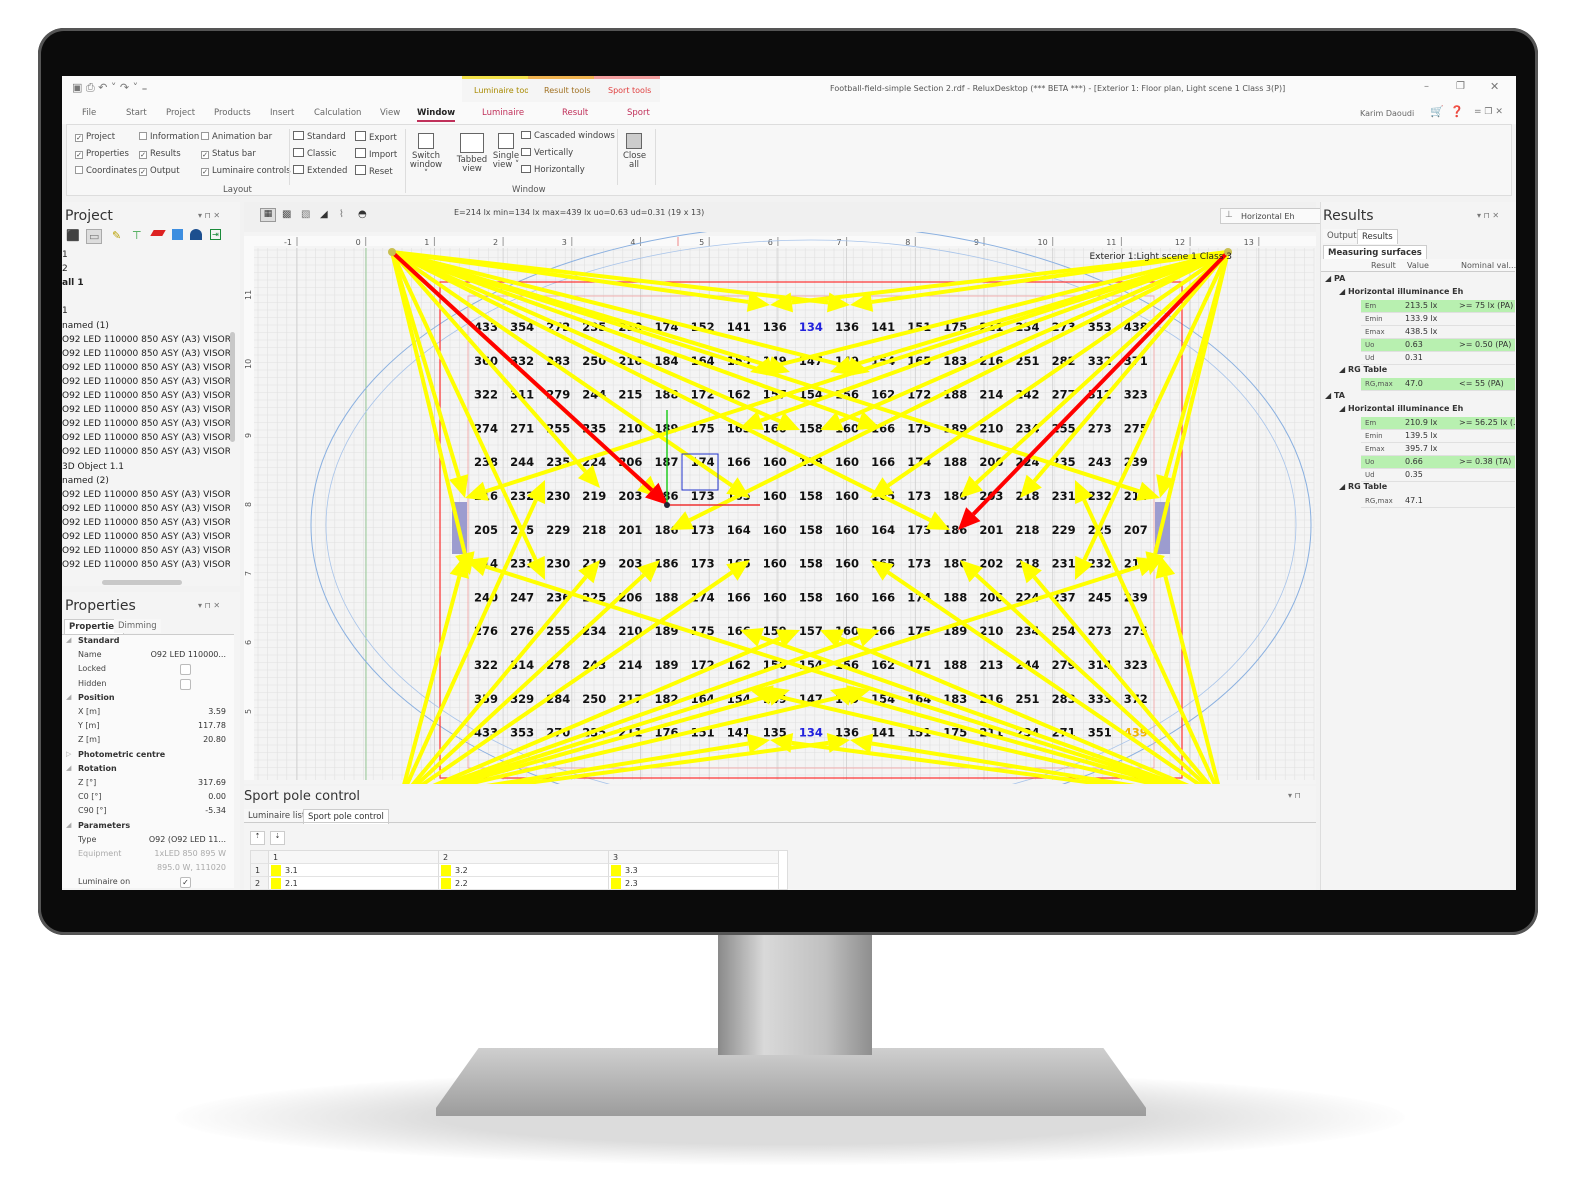 This screenshot has width=1573, height=1203. I want to click on panel-controls: ▾ ⊓, so click(1294, 795).